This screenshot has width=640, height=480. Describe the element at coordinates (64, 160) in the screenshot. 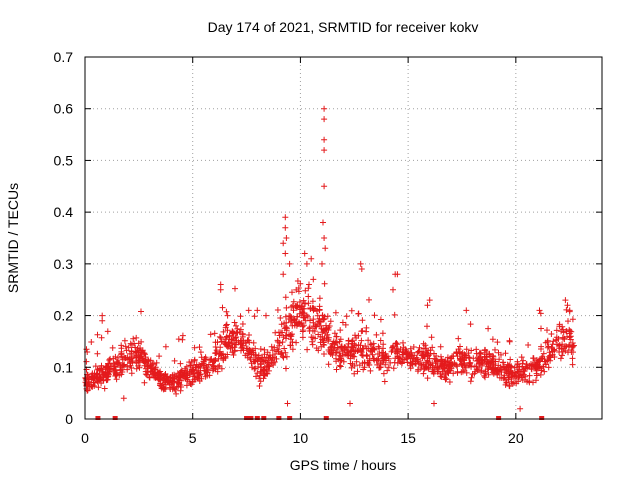

I see `y-tick-label: 0.5` at that location.